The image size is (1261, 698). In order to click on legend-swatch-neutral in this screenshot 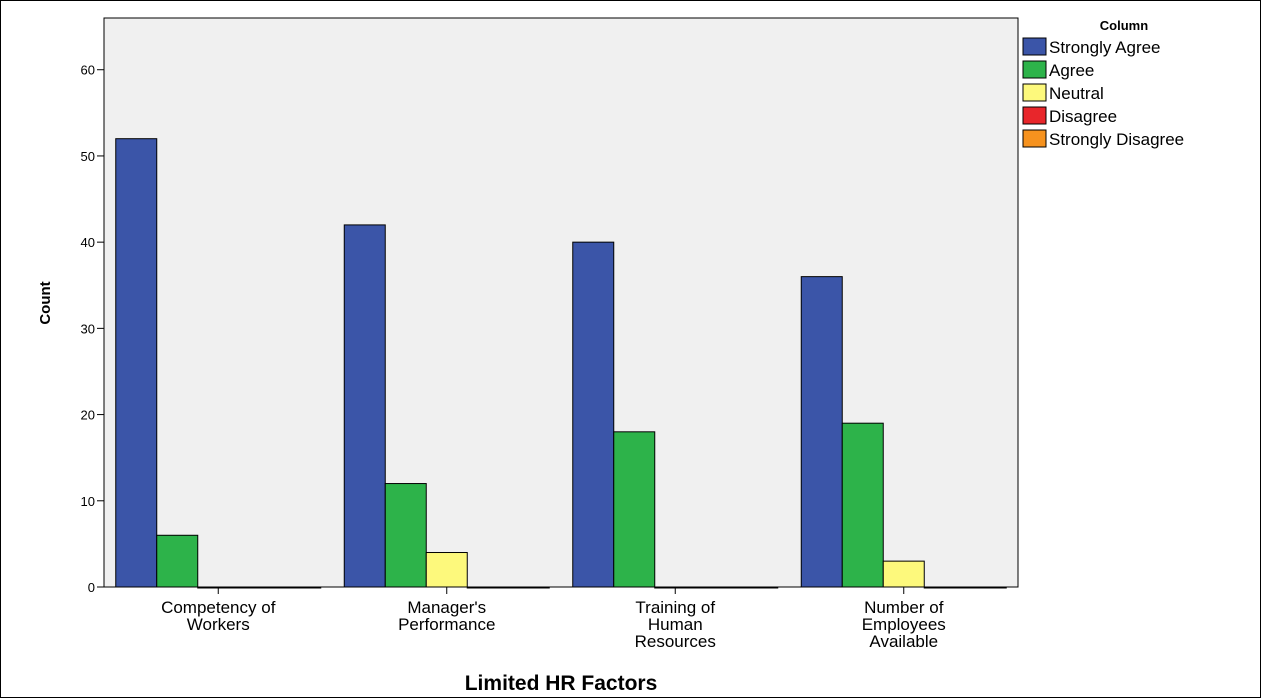, I will do `click(1034, 92)`.